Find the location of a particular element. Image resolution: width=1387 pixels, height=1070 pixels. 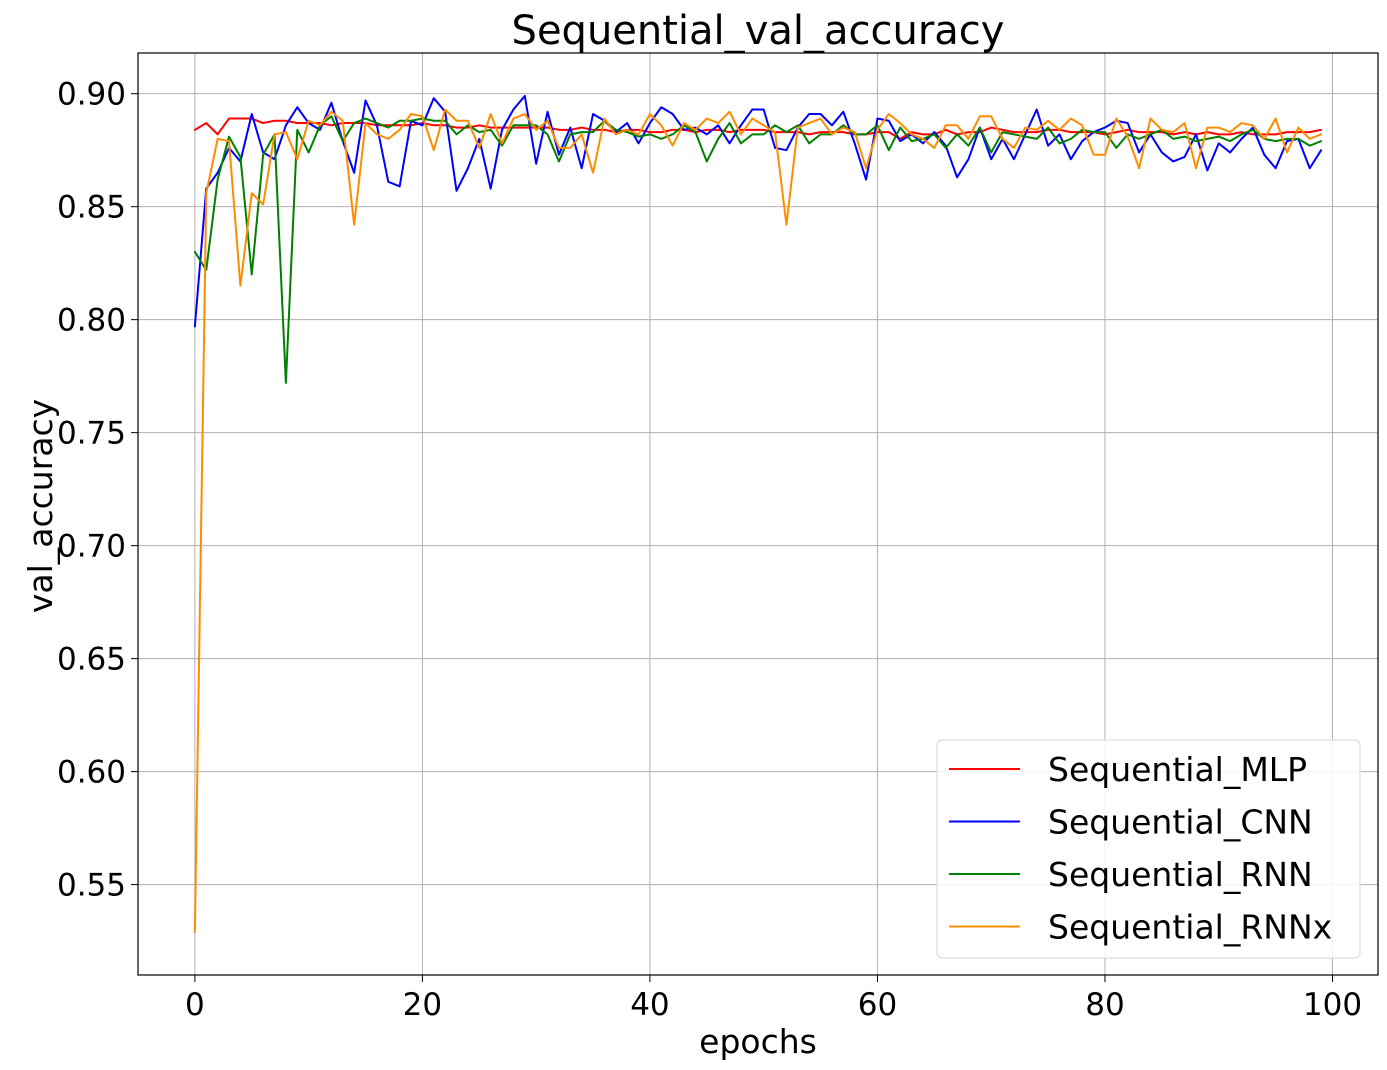

y-tick-label: 0.70 is located at coordinates (91, 547).